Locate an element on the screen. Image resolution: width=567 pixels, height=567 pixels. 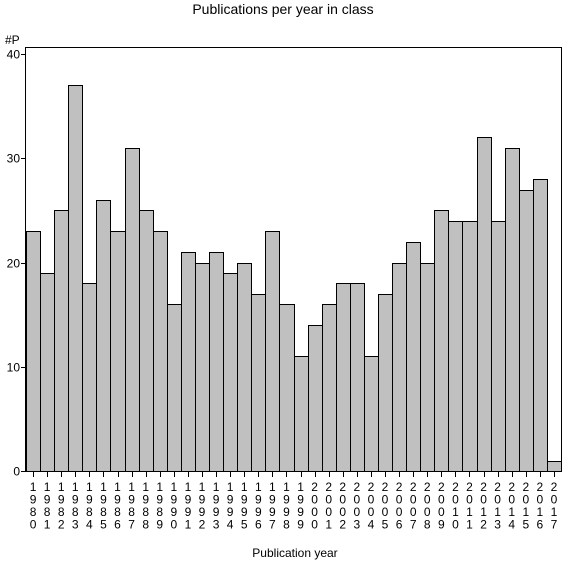
bar-2000 is located at coordinates (315, 398).